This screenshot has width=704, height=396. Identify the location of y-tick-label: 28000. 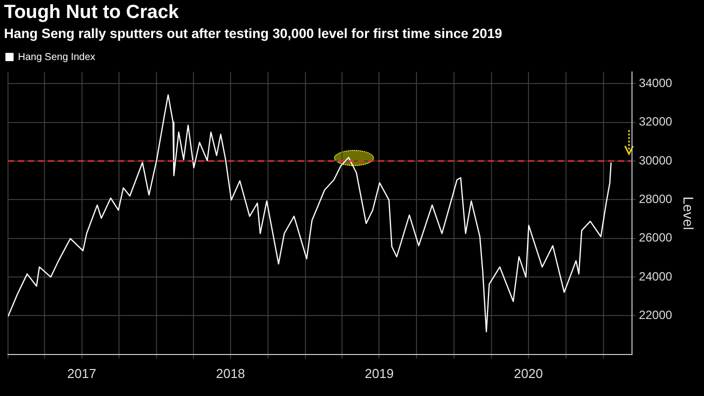
(655, 199).